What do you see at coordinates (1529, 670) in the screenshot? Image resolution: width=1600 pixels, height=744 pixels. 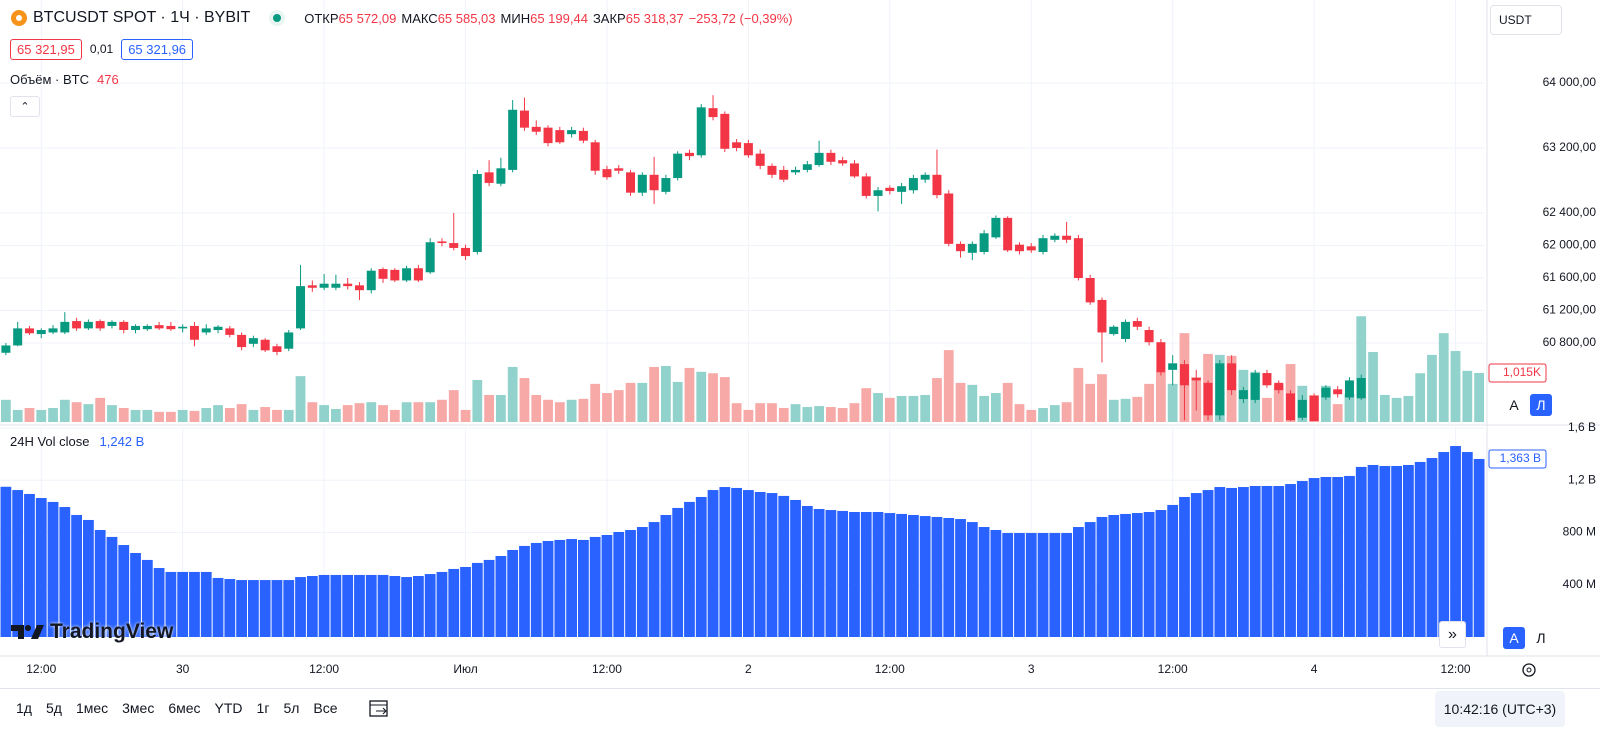 I see `settings-icon` at bounding box center [1529, 670].